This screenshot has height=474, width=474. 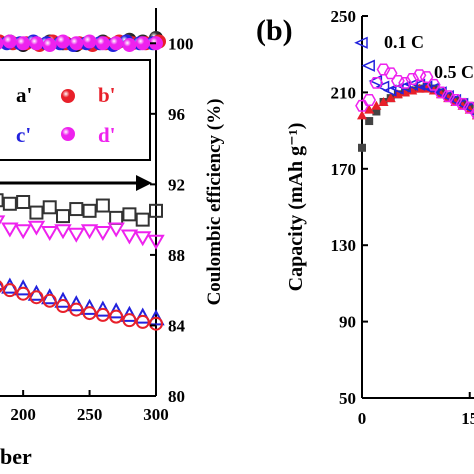 What do you see at coordinates (90, 414) in the screenshot?
I see `panel-a-bottom-tick-label: 250` at bounding box center [90, 414].